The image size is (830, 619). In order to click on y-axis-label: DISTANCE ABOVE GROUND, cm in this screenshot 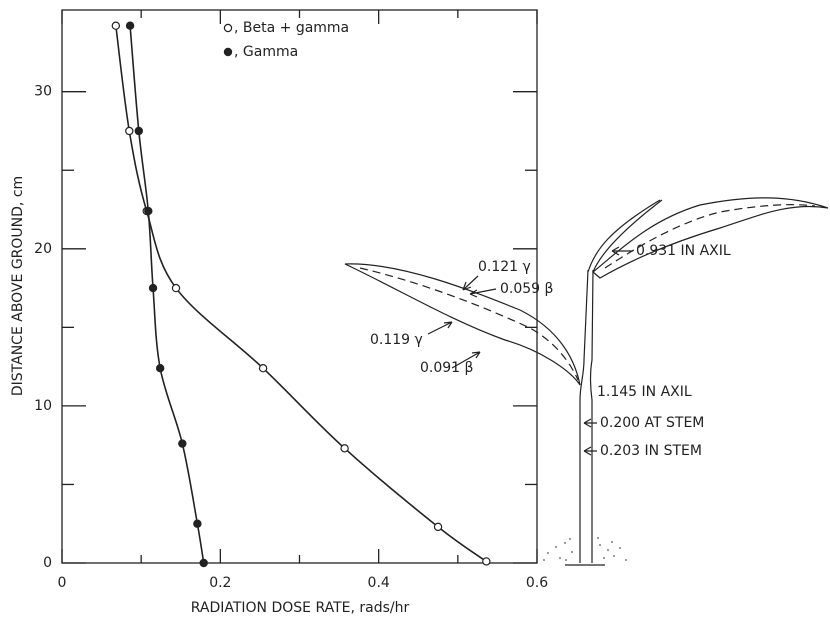, I will do `click(18, 286)`.